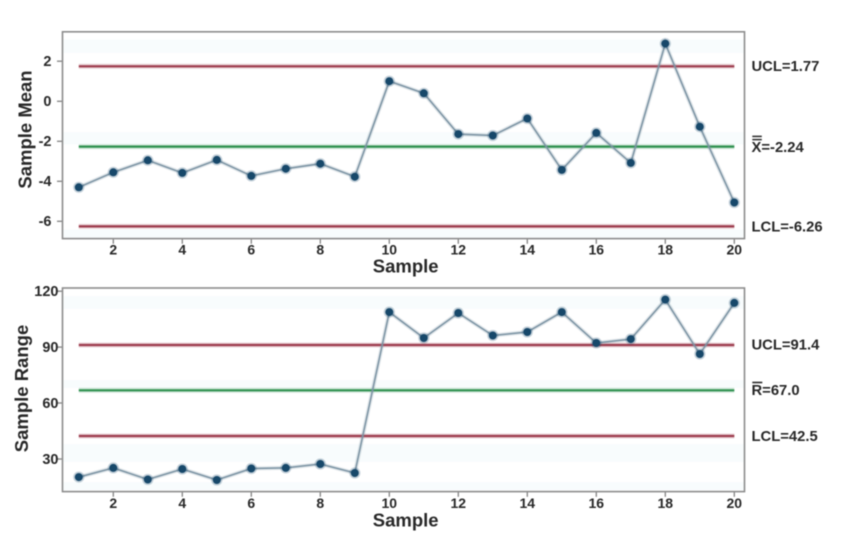  What do you see at coordinates (45, 222) in the screenshot?
I see `svg-text: -6` at bounding box center [45, 222].